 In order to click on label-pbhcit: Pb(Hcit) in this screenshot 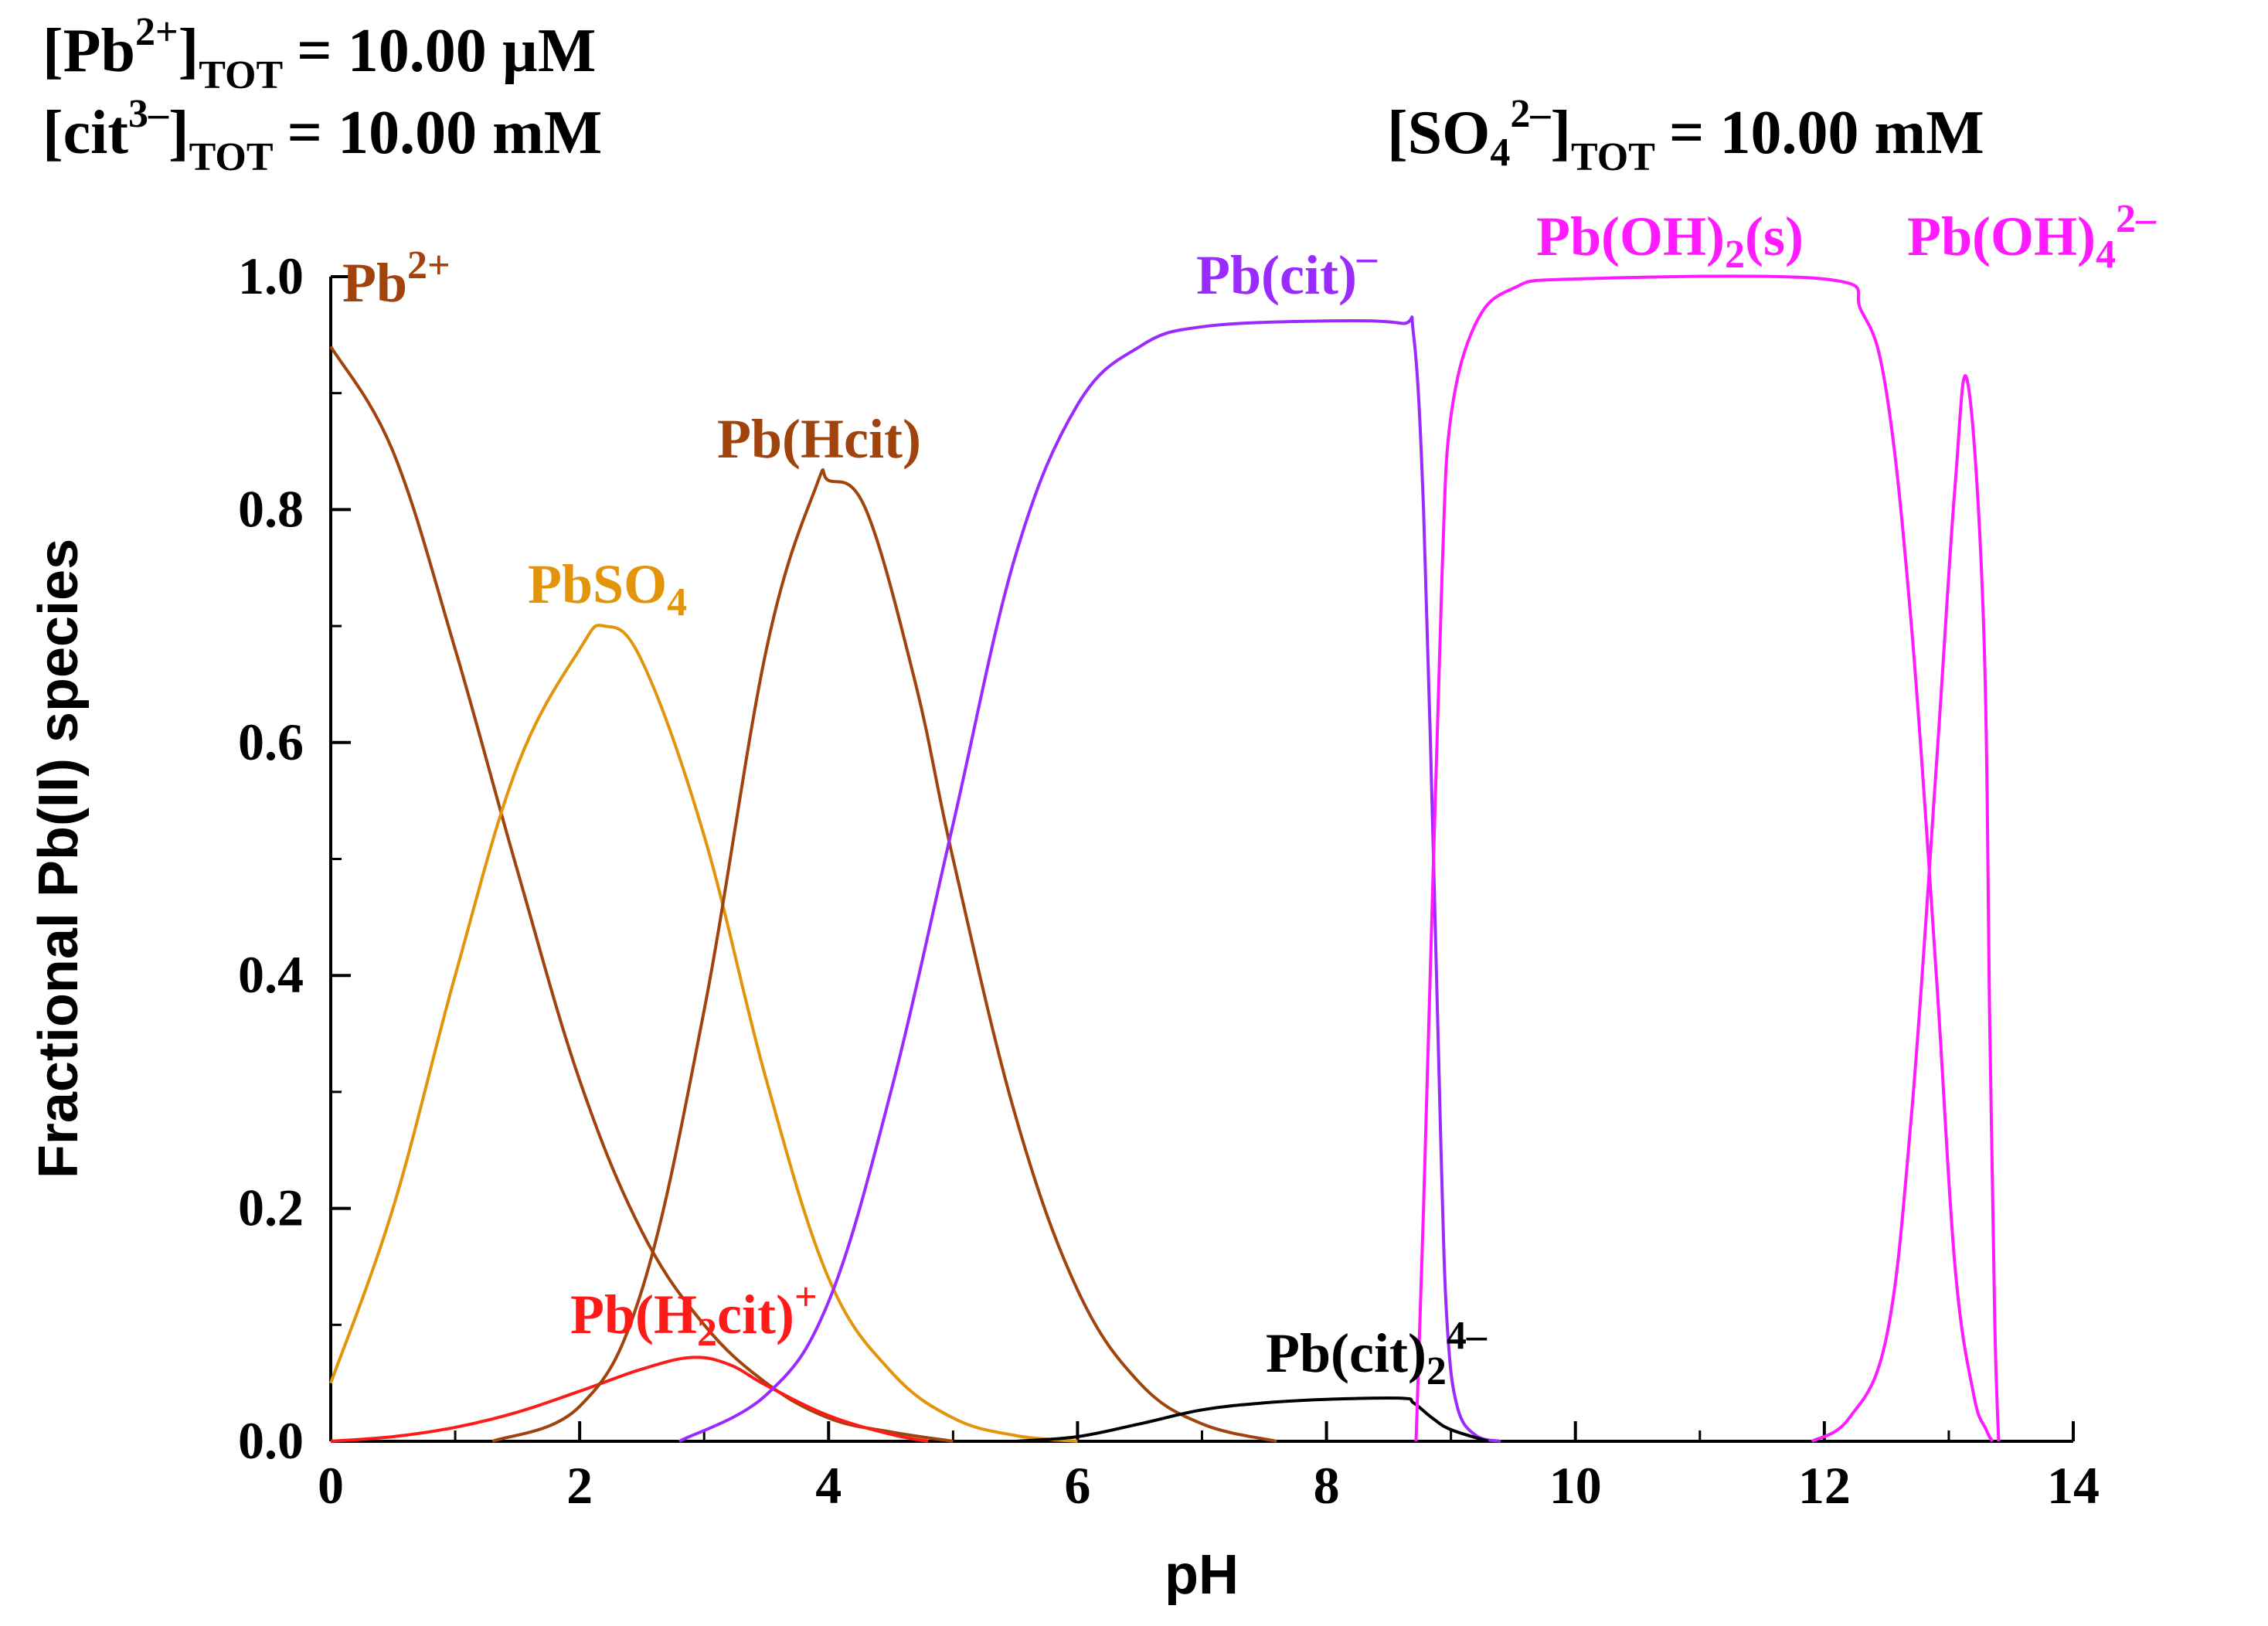, I will do `click(819, 439)`.